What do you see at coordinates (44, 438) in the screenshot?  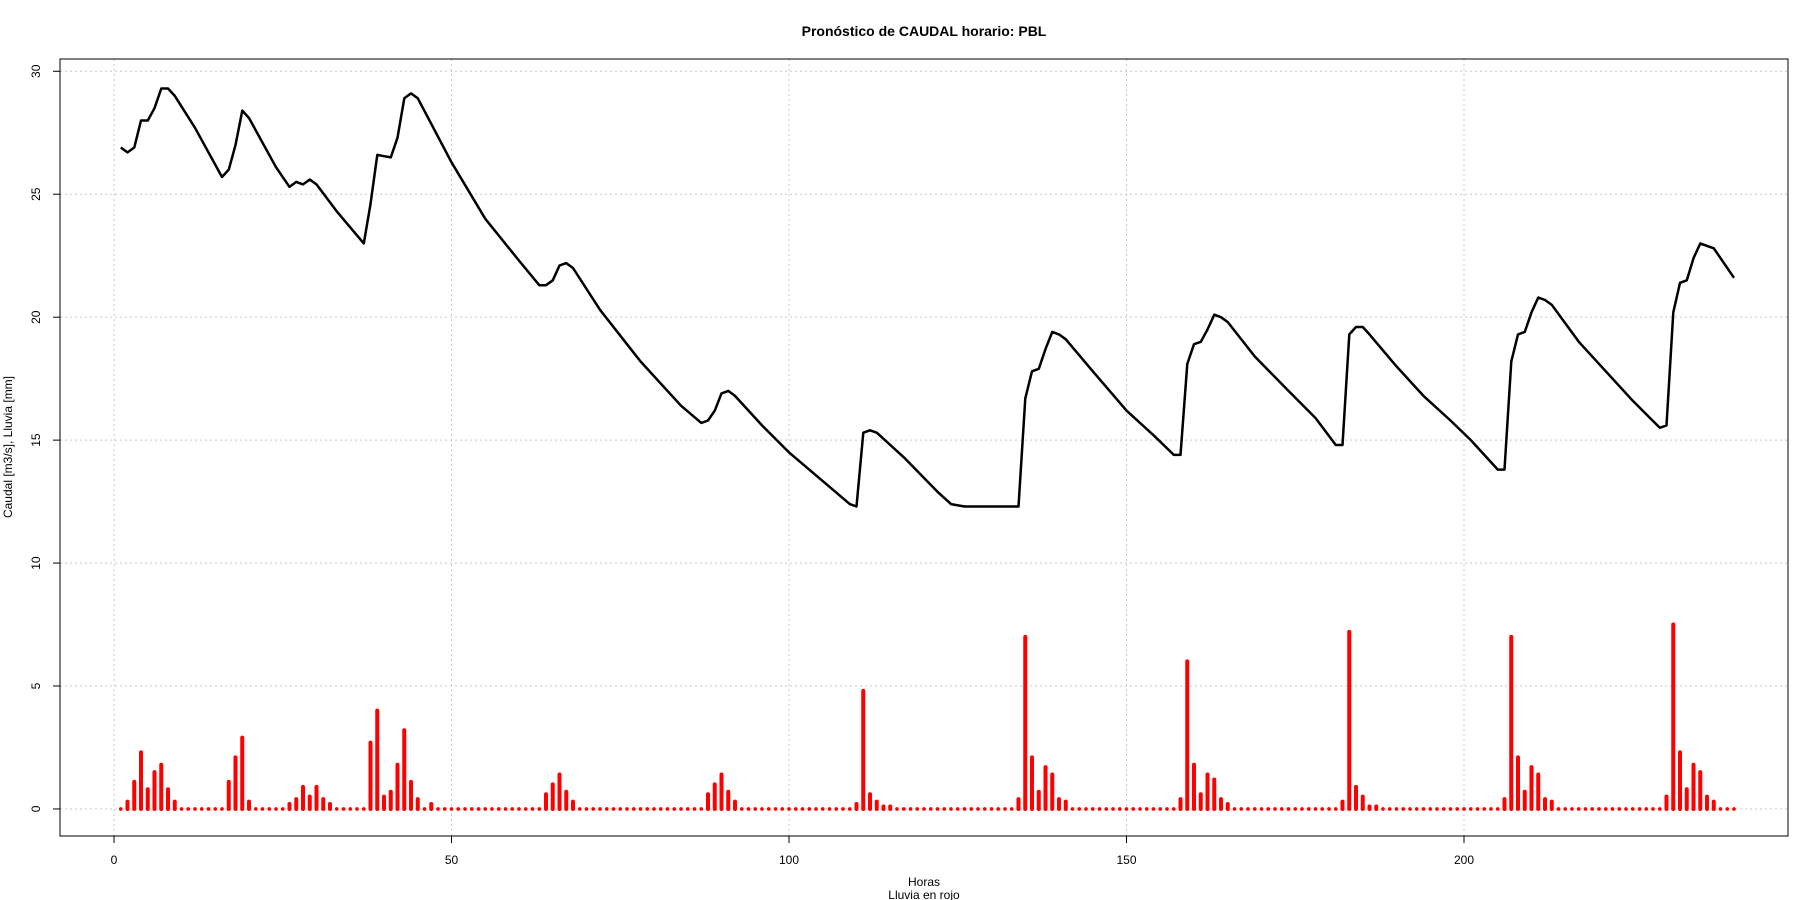 I see `y-axis: 0 5 10 15 20 25 30` at bounding box center [44, 438].